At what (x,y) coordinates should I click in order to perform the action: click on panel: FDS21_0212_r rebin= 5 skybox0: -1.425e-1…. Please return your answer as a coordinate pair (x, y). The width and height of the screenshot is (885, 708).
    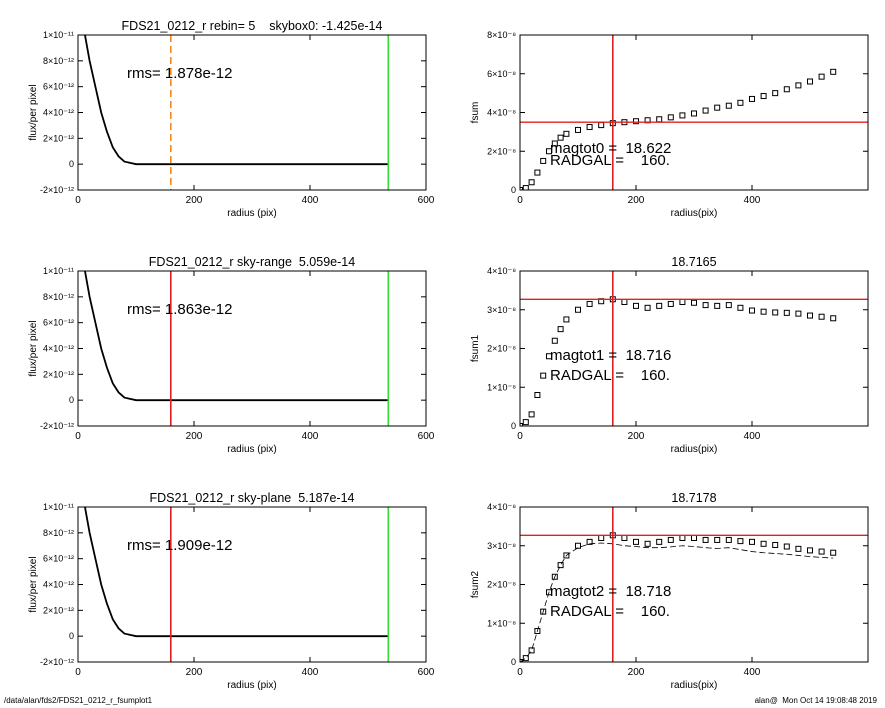
    Looking at the image, I should click on (231, 119).